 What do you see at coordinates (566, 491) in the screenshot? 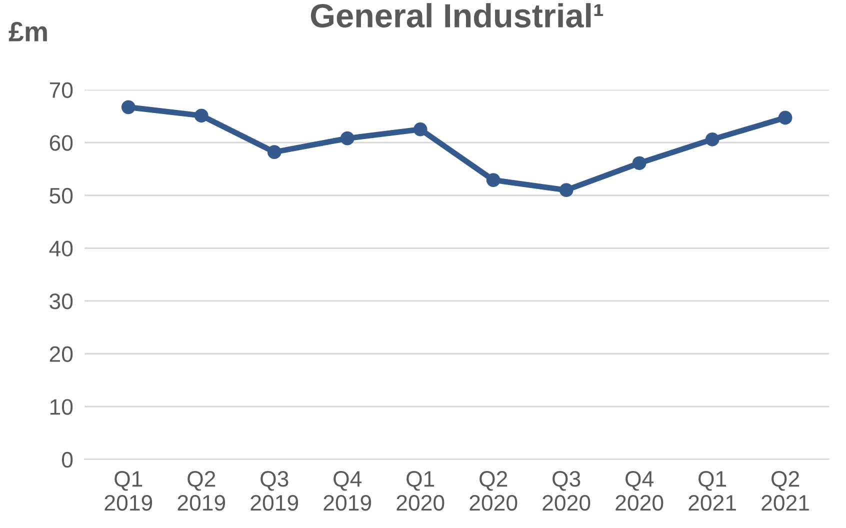
I see `x-tick-label: Q3 2020` at bounding box center [566, 491].